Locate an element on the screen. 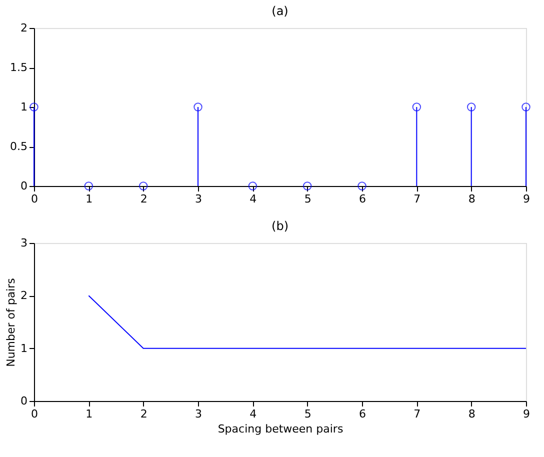  y-tick-label: 1.5 is located at coordinates (19, 67).